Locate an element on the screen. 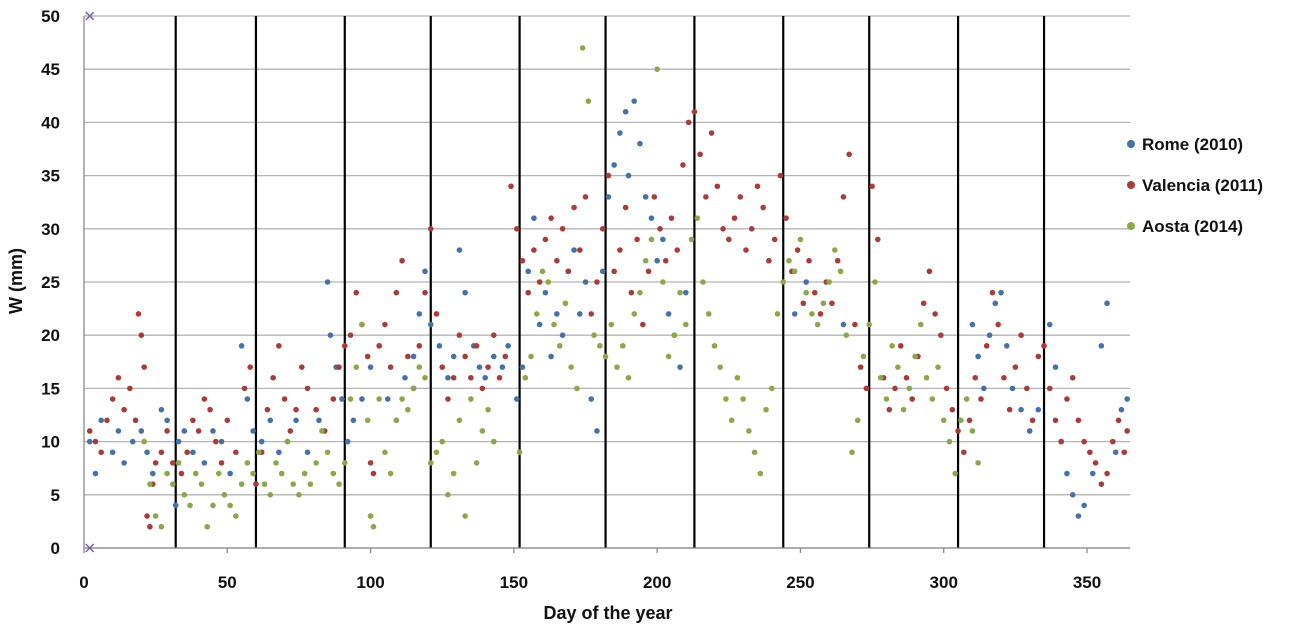  x-tick-label-5: 250 is located at coordinates (800, 582).